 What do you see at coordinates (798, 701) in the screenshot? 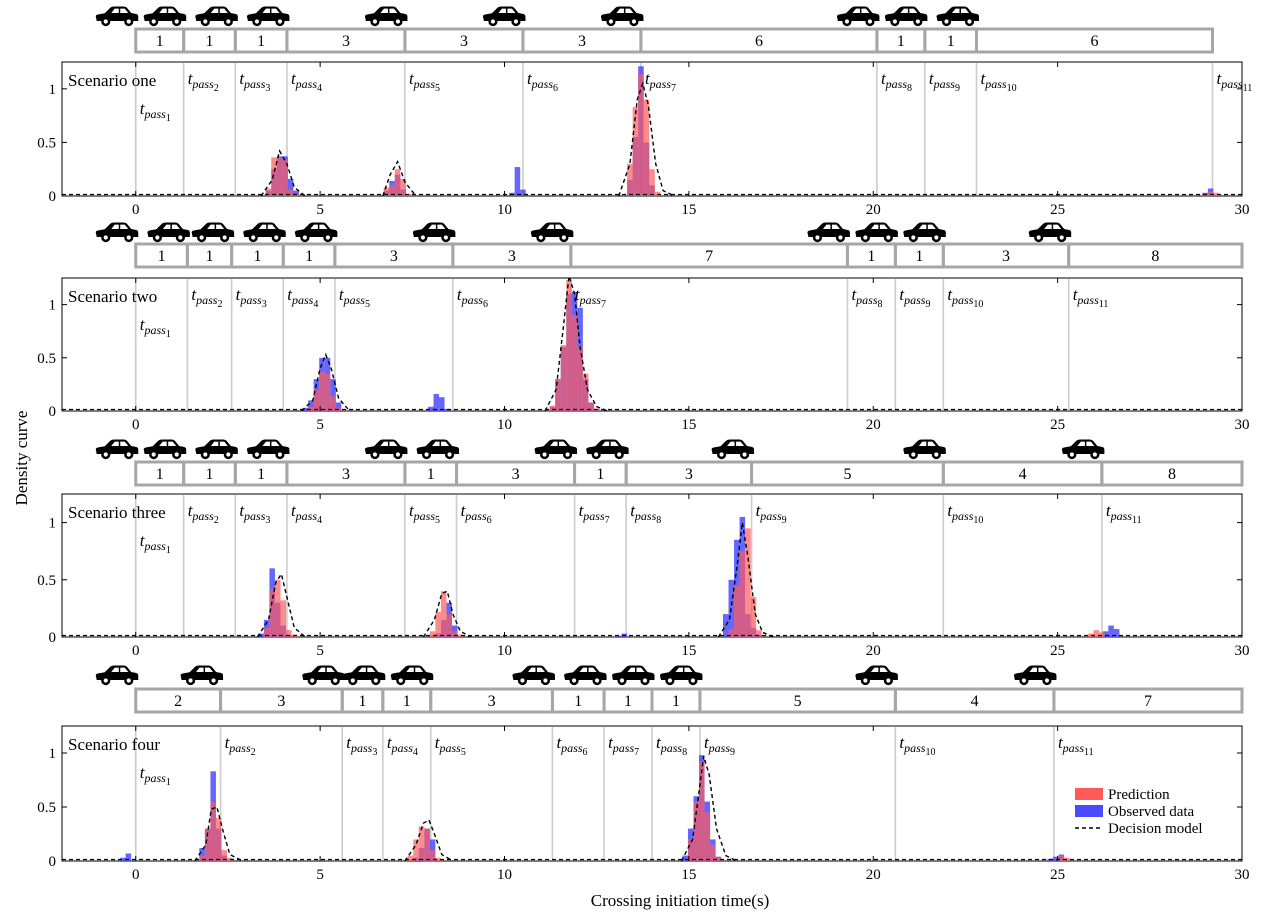
I see `gap-label: 5` at bounding box center [798, 701].